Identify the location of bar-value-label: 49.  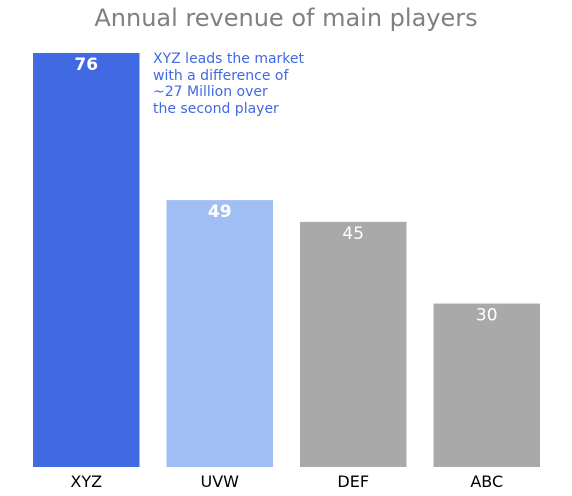
(220, 212).